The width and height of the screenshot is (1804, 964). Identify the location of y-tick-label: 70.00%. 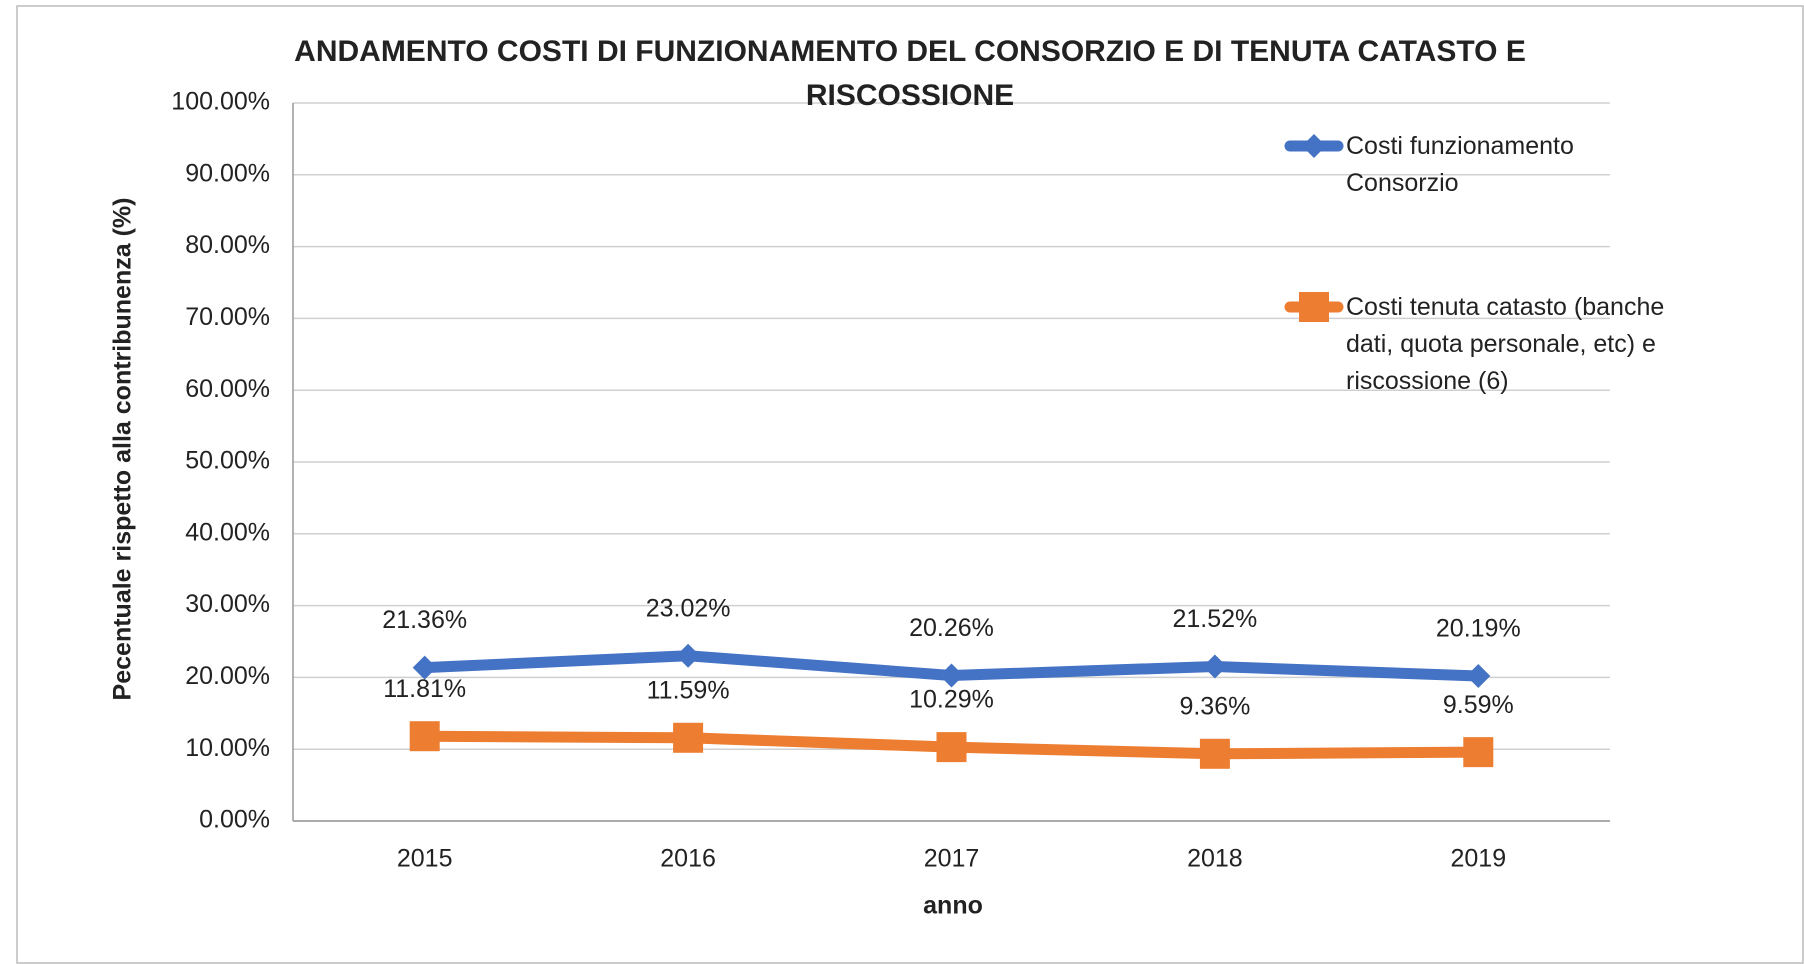
(227, 317).